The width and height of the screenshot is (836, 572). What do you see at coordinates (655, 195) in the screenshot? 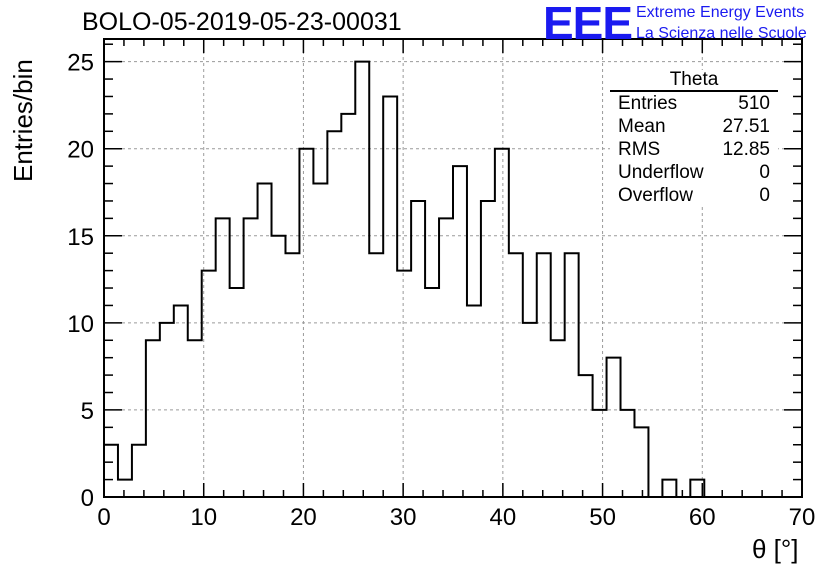
I see `stats-label: Overflow` at bounding box center [655, 195].